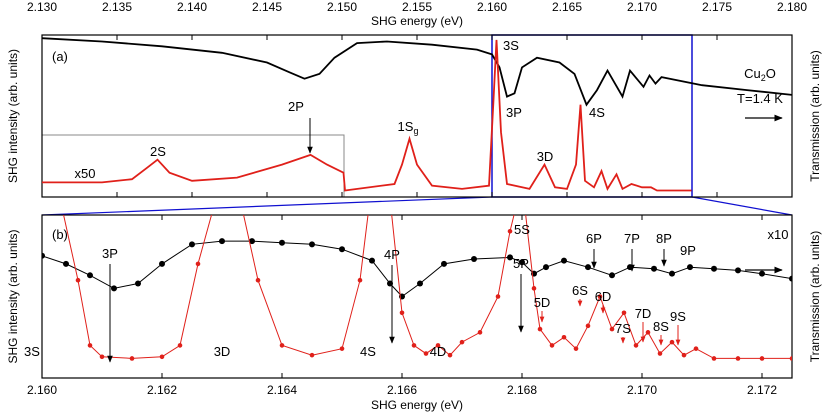  Describe the element at coordinates (60, 234) in the screenshot. I see `annotation: (b)` at that location.